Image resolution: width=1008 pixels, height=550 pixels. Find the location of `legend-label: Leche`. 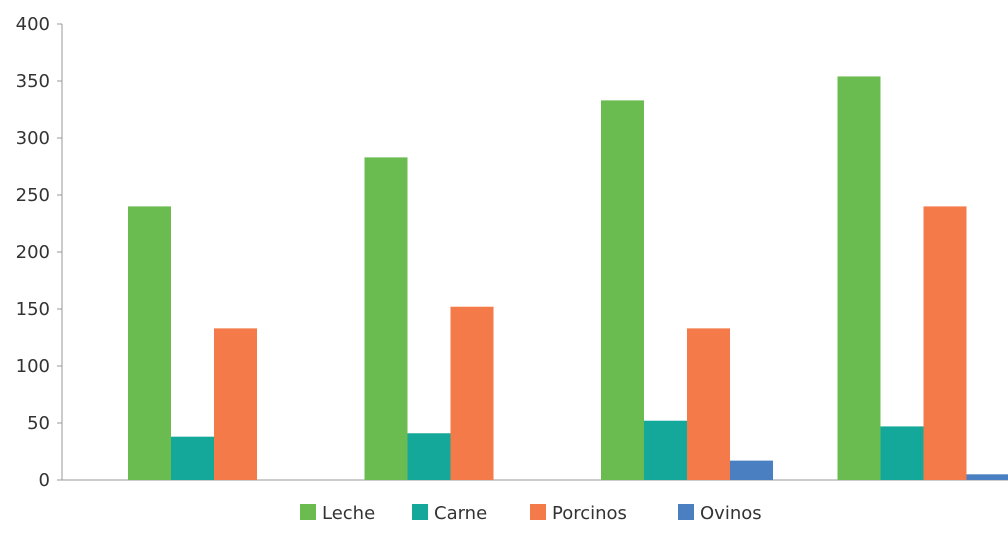

legend-label: Leche is located at coordinates (348, 513).